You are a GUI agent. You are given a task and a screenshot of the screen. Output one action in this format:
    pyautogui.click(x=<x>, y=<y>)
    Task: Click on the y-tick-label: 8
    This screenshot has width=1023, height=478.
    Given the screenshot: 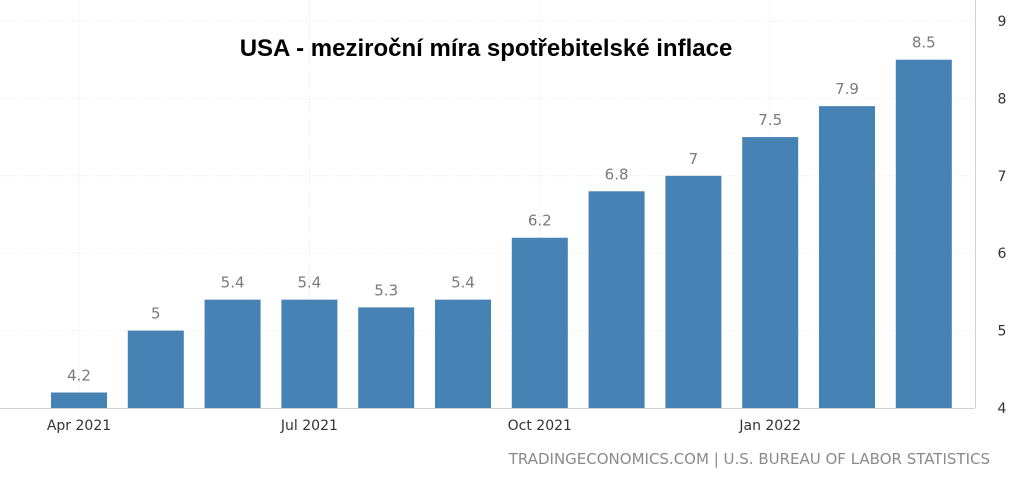 What is the action you would take?
    pyautogui.click(x=1002, y=99)
    